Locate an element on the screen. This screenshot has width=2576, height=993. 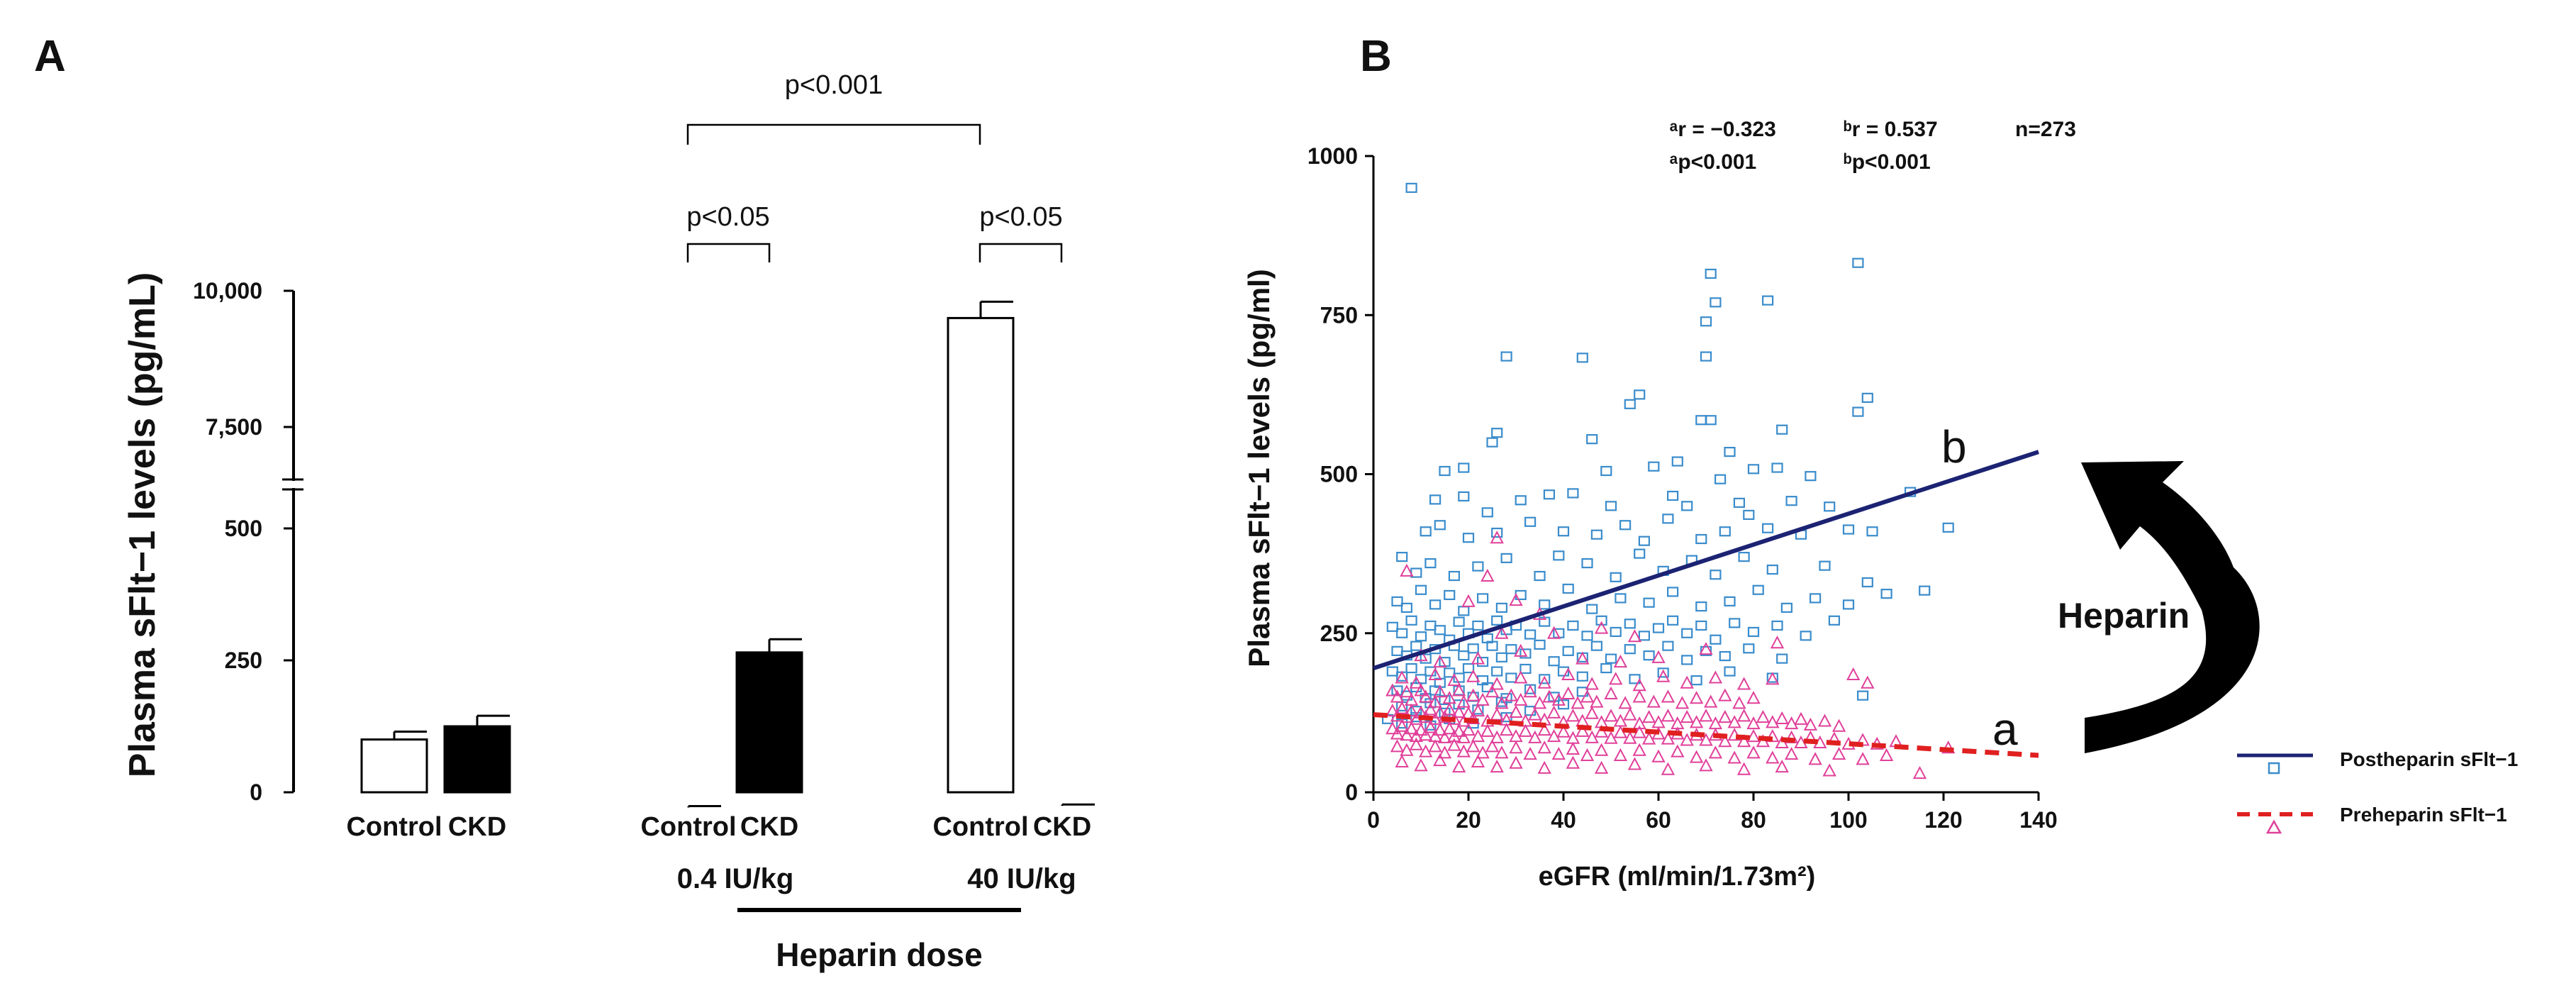
regression-lines is located at coordinates (1706, 604).